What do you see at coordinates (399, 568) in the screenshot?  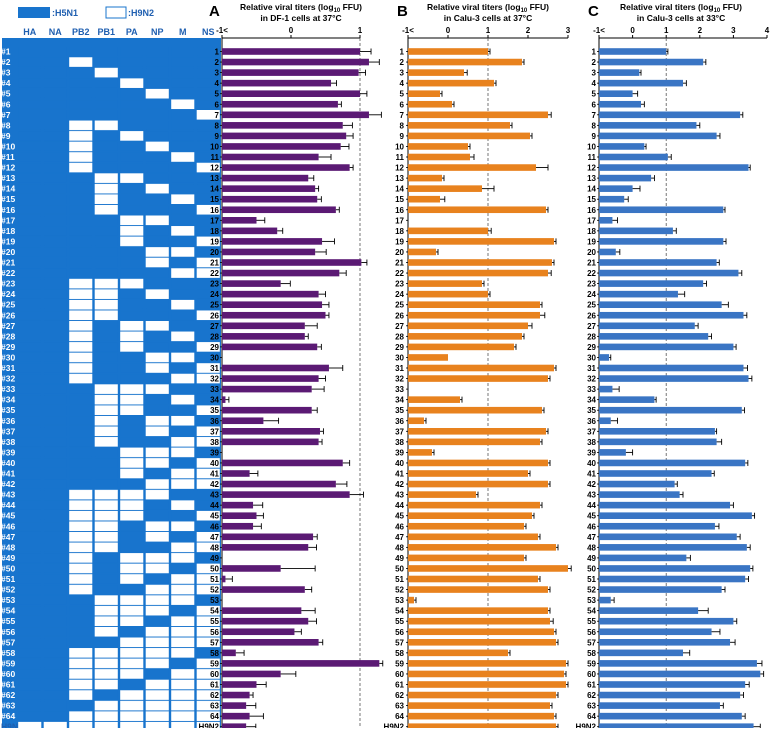 I see `category-label: 50` at bounding box center [399, 568].